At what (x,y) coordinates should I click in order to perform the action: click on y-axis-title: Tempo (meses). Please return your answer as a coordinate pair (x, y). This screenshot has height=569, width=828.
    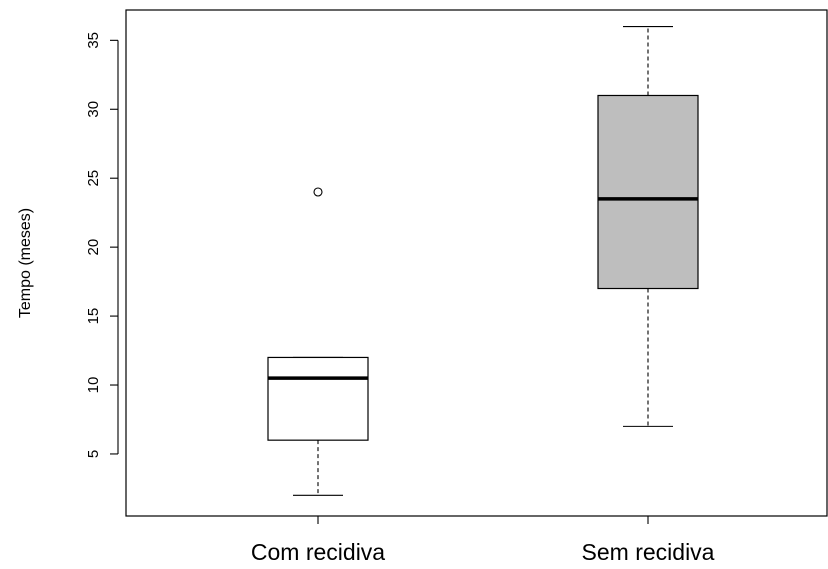
    Looking at the image, I should click on (25, 263).